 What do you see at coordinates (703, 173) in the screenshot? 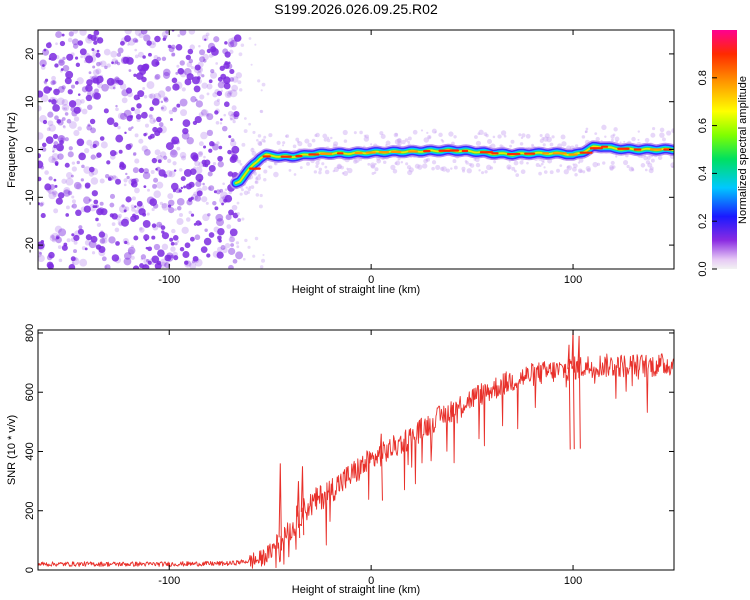
I see `colorbar-tick-label: 0.4` at bounding box center [703, 173].